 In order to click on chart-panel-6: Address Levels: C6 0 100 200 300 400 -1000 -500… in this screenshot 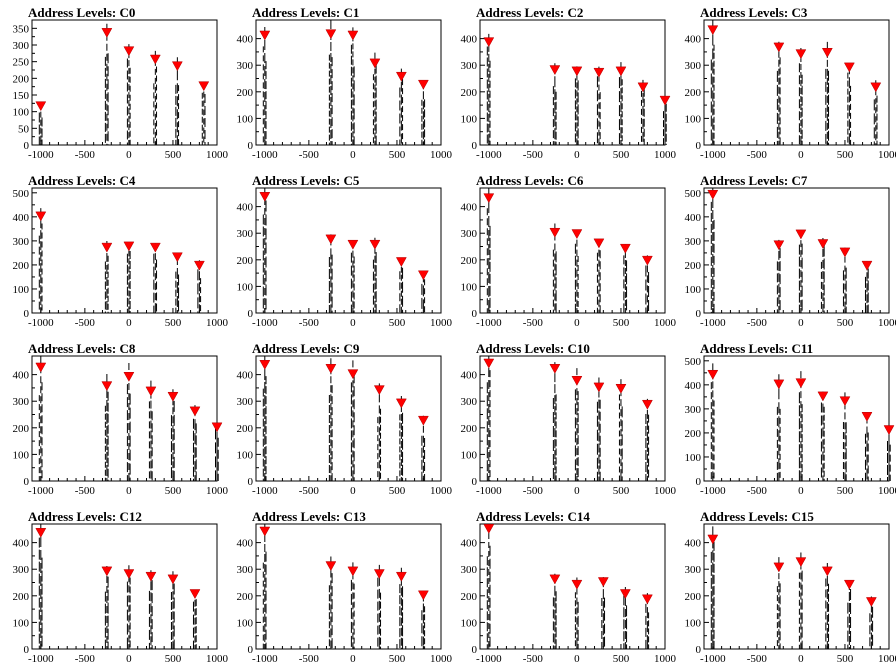, I will do `click(562, 252)`.